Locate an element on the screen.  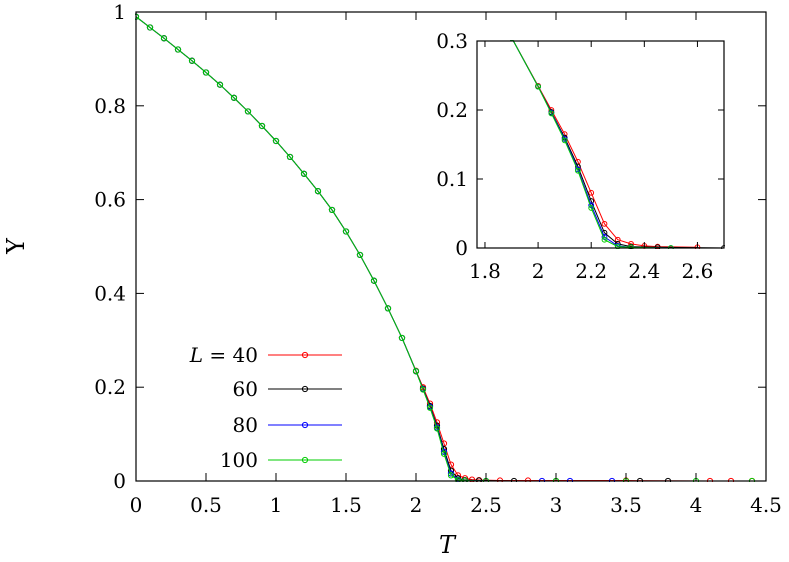
inset-background is located at coordinates (600, 144).